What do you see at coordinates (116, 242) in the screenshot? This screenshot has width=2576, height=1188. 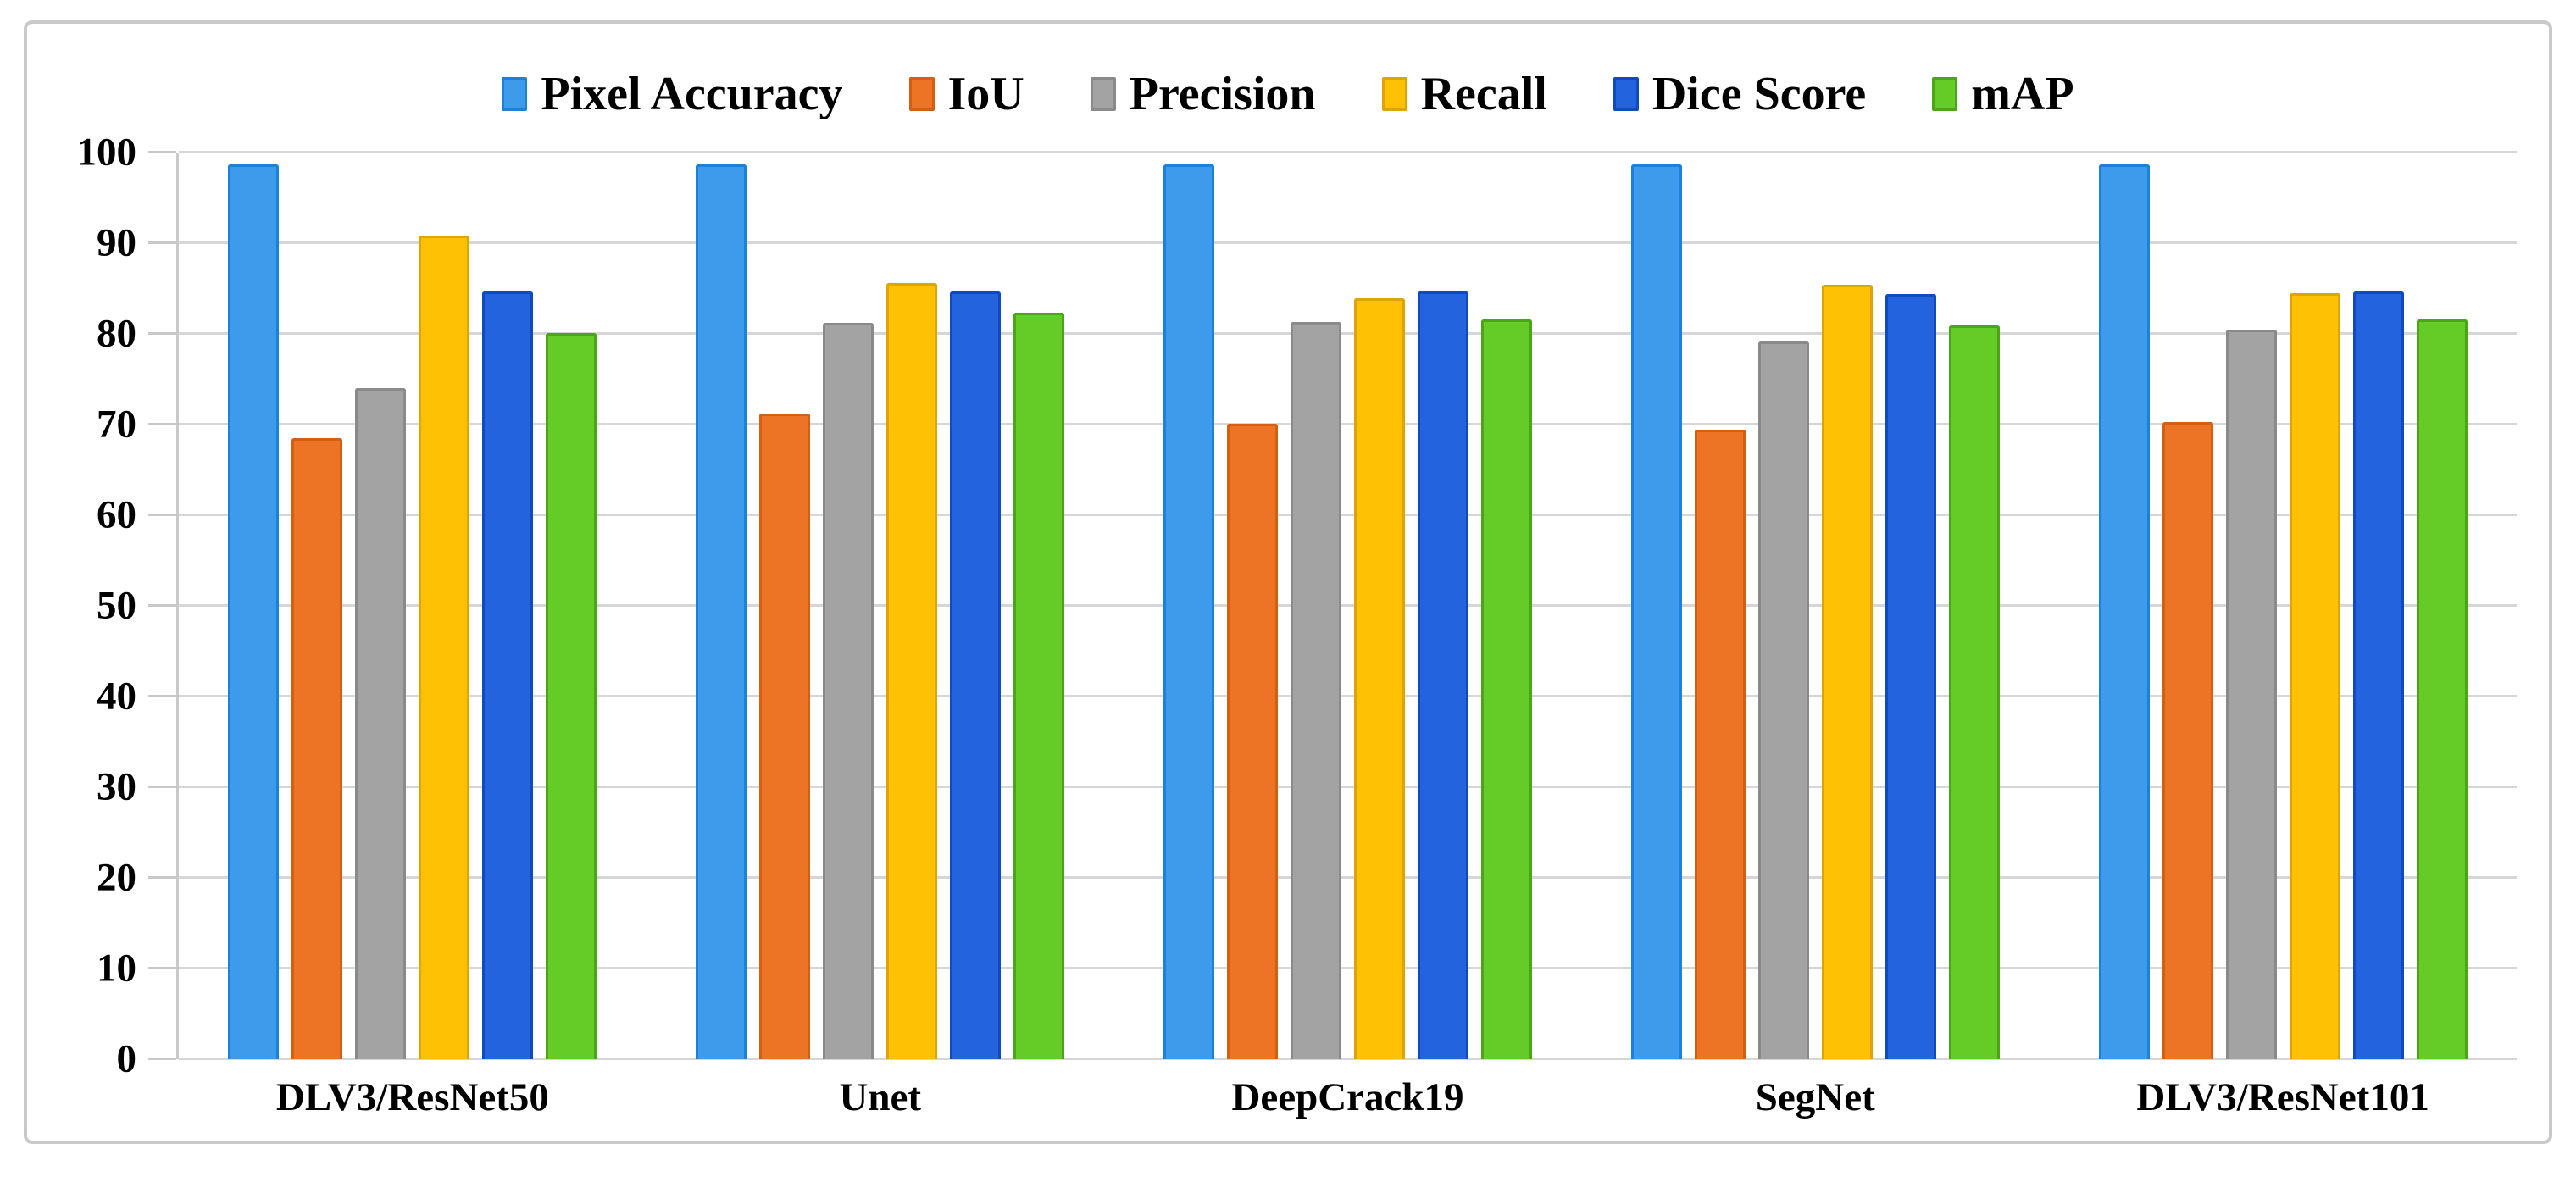 I see `y-tick-label-90: 90` at bounding box center [116, 242].